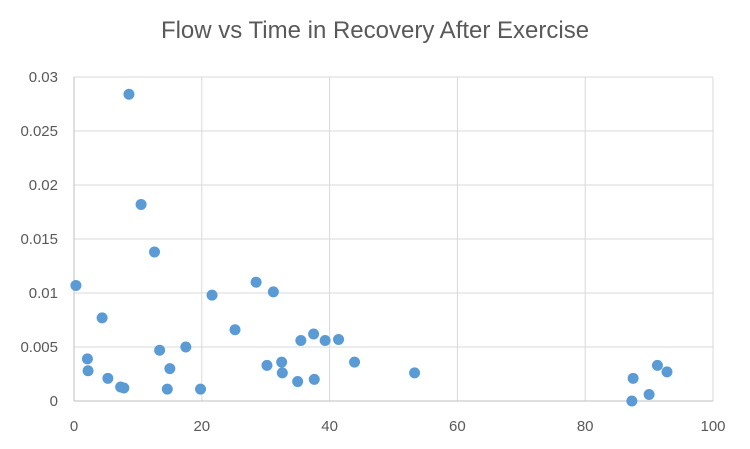  I want to click on y-tick-label: 0, so click(54, 401).